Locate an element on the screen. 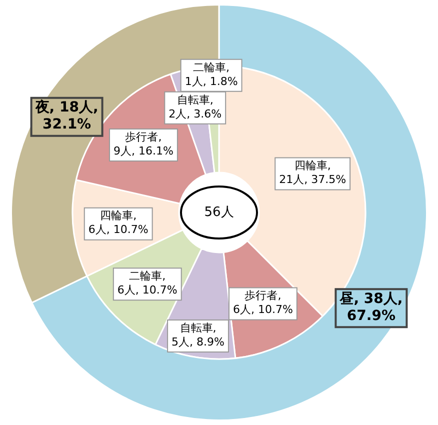 This screenshot has width=438, height=425. data-label: 四輪車, 6人, 10.7% is located at coordinates (118, 222).